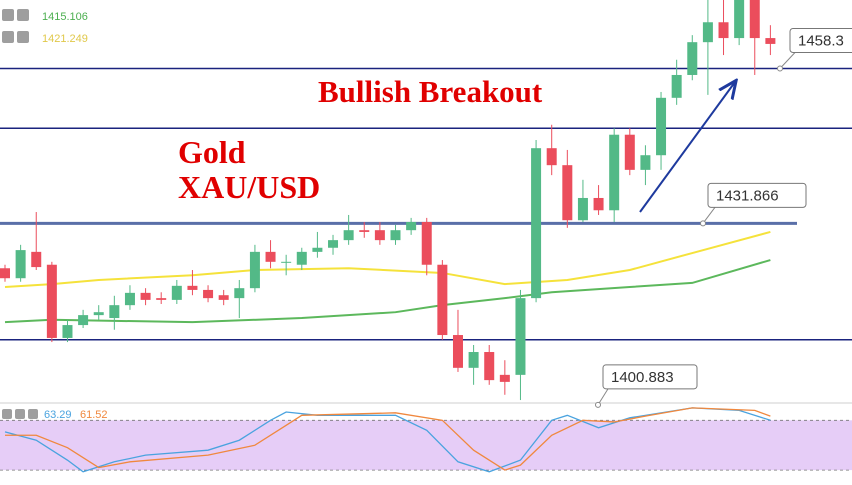 The height and width of the screenshot is (485, 852). Describe the element at coordinates (387, 259) in the screenshot. I see `moving-average` at that location.